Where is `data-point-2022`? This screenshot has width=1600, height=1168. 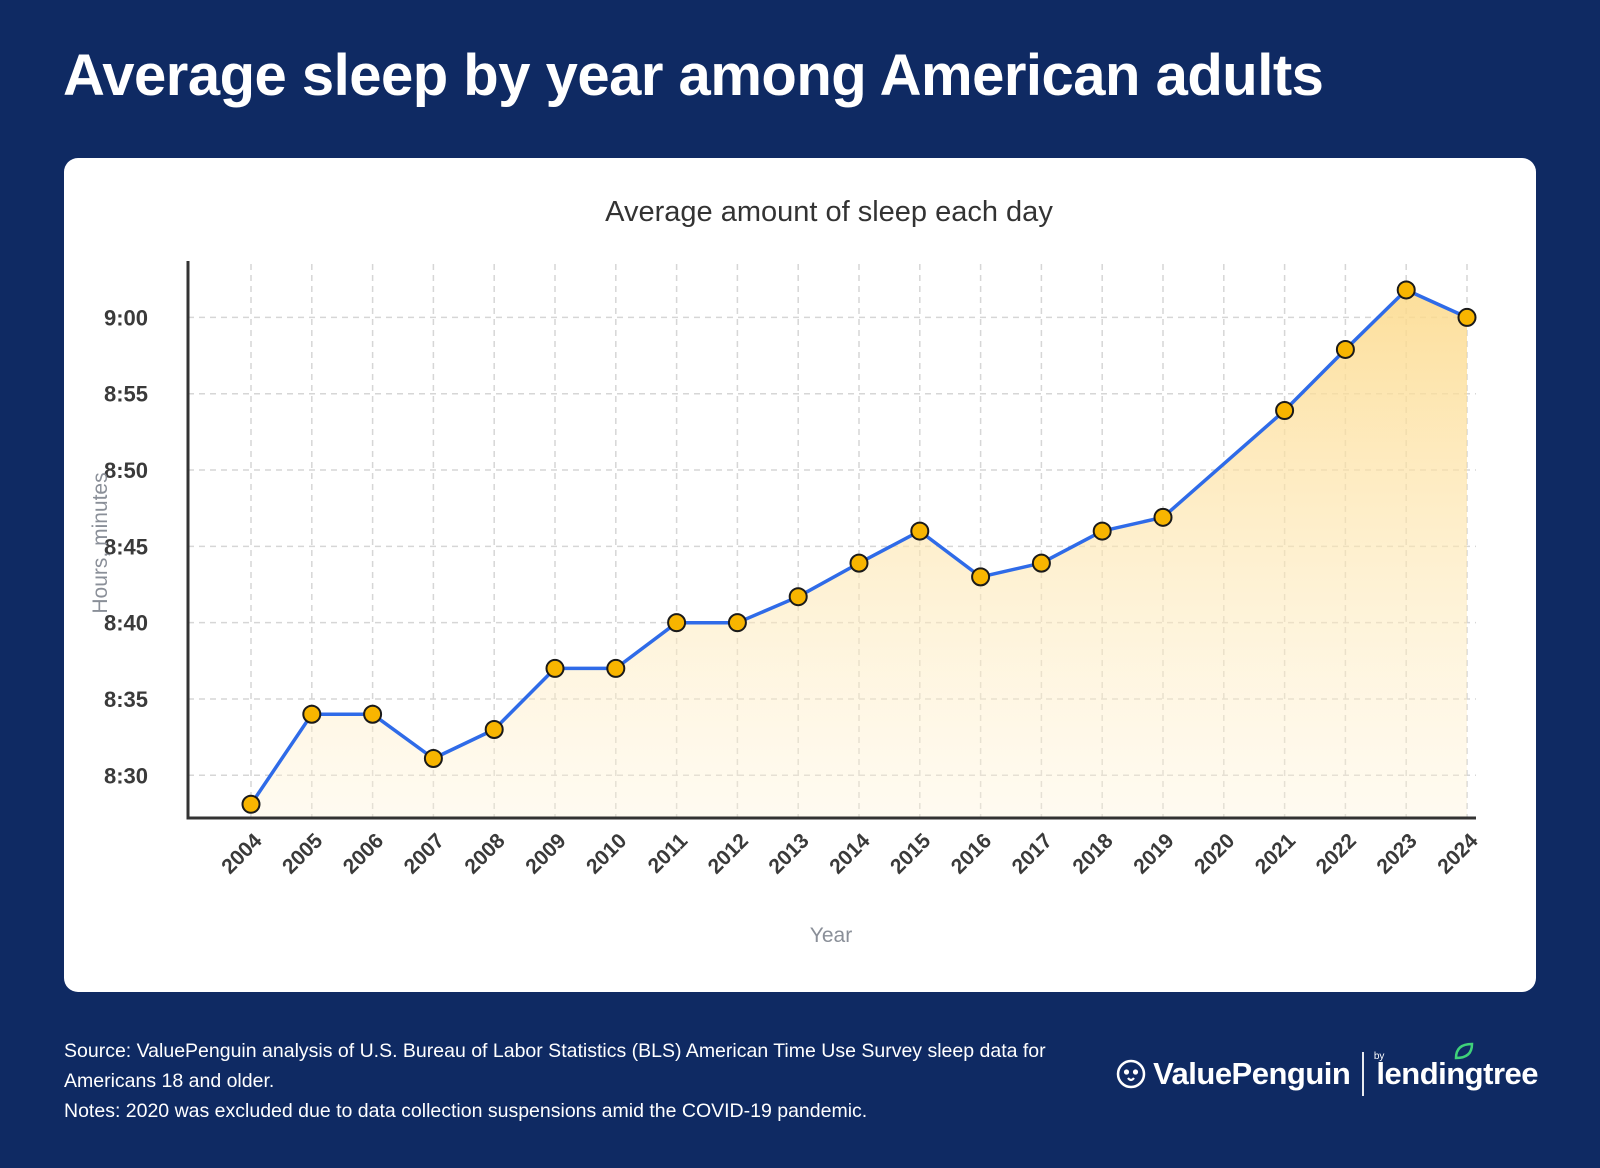 data-point-2022 is located at coordinates (1345, 349).